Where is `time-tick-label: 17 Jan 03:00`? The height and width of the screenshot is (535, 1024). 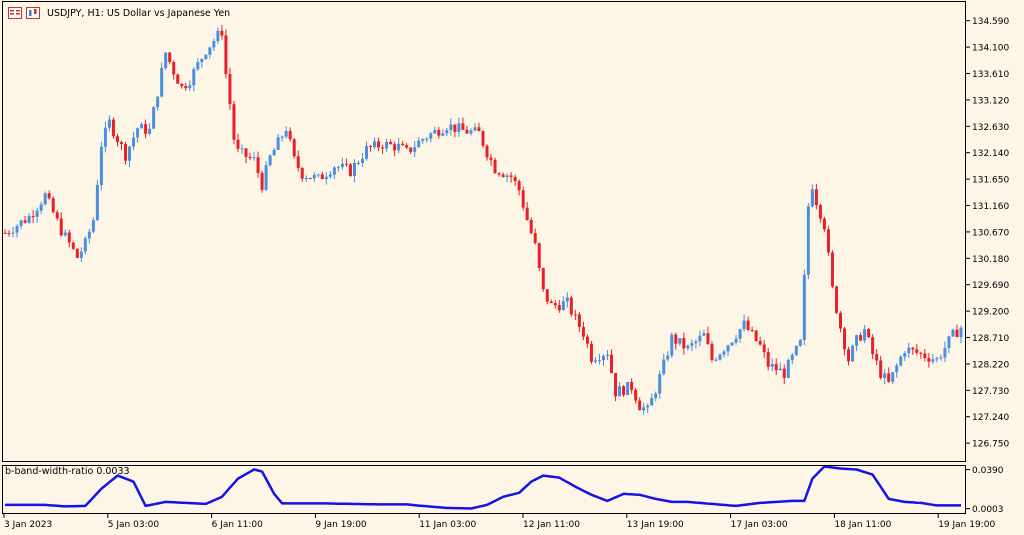 time-tick-label: 17 Jan 03:00 is located at coordinates (759, 525).